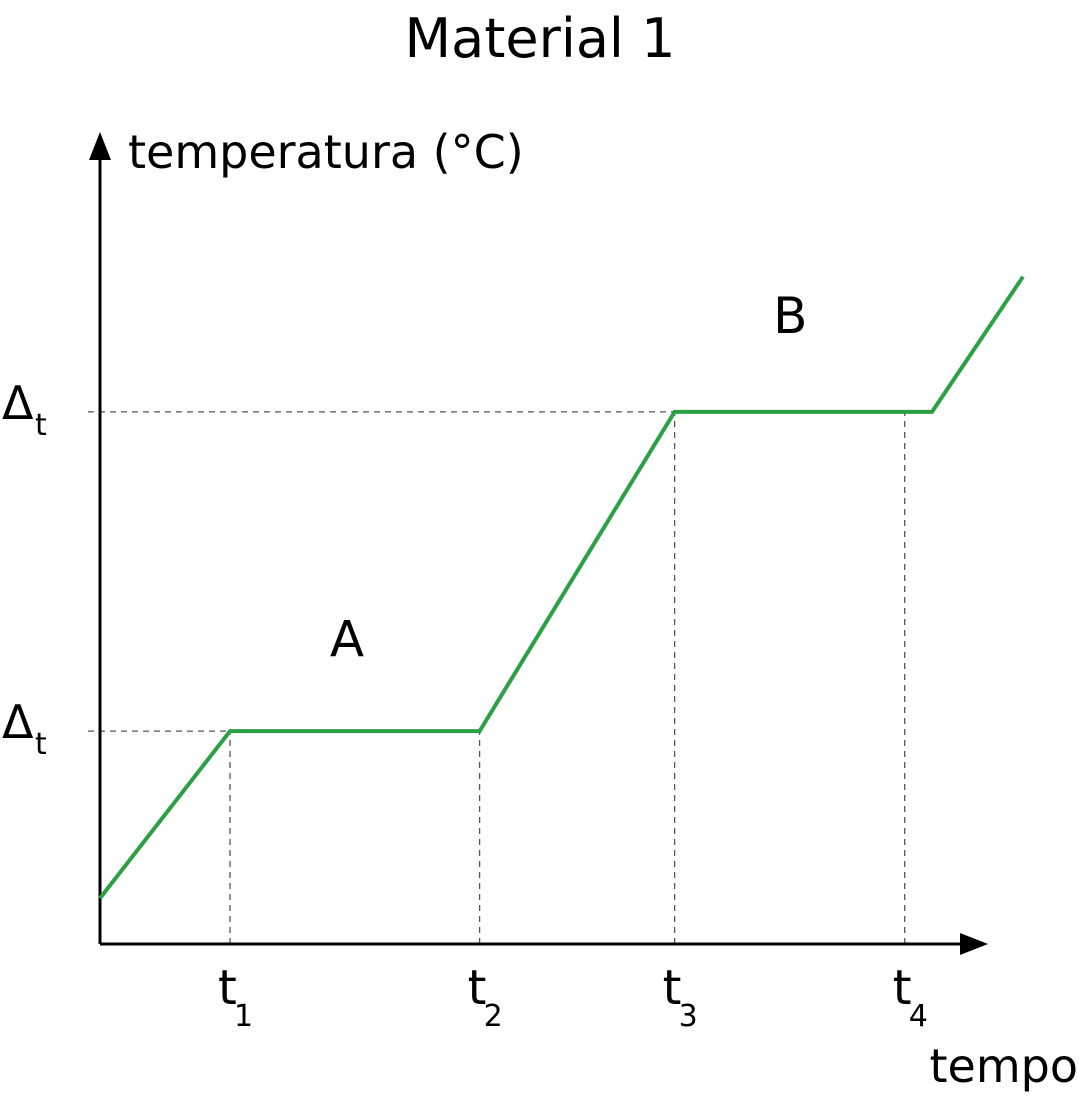  I want to click on x-tick-subscript: 2, so click(493, 1016).